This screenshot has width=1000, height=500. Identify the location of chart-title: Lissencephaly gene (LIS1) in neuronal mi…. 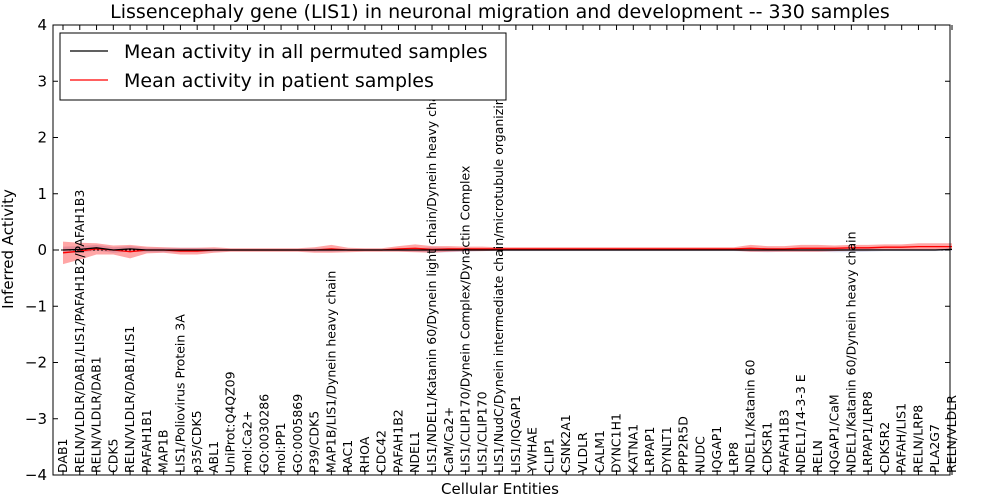
(500, 12).